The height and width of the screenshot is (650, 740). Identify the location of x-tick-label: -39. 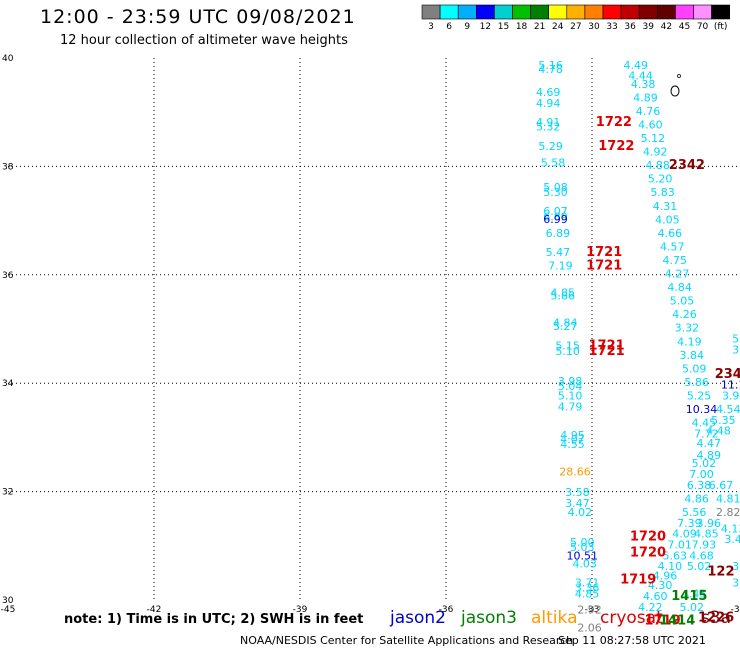
(300, 610).